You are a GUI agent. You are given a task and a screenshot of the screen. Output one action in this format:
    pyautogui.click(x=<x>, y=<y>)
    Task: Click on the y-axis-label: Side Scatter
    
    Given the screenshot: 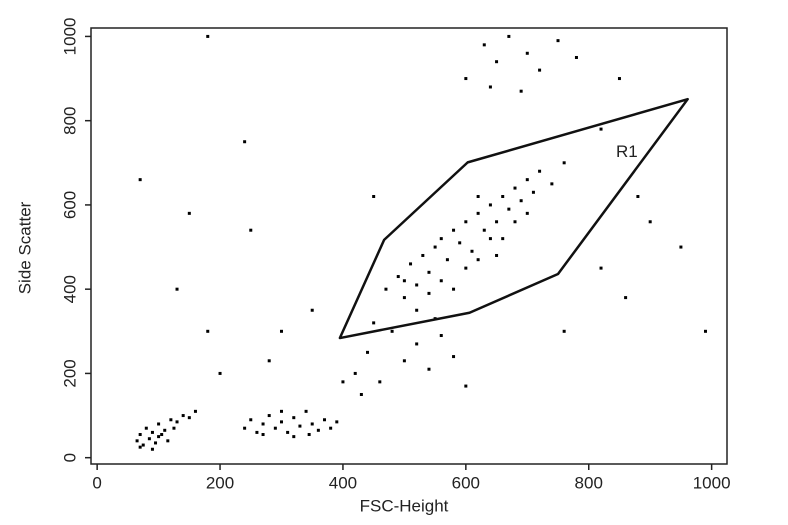 What is the action you would take?
    pyautogui.click(x=24, y=247)
    